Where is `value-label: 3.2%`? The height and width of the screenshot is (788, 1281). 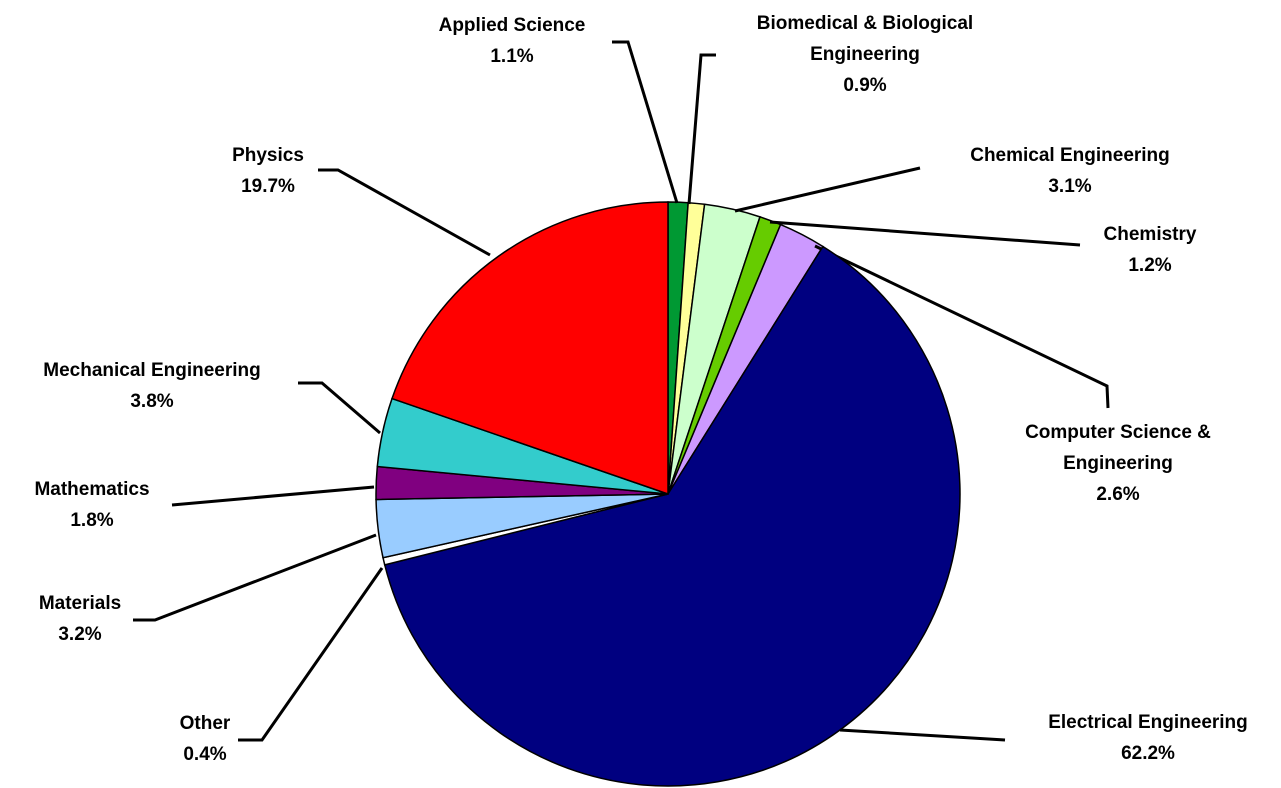
value-label: 3.2% is located at coordinates (80, 634).